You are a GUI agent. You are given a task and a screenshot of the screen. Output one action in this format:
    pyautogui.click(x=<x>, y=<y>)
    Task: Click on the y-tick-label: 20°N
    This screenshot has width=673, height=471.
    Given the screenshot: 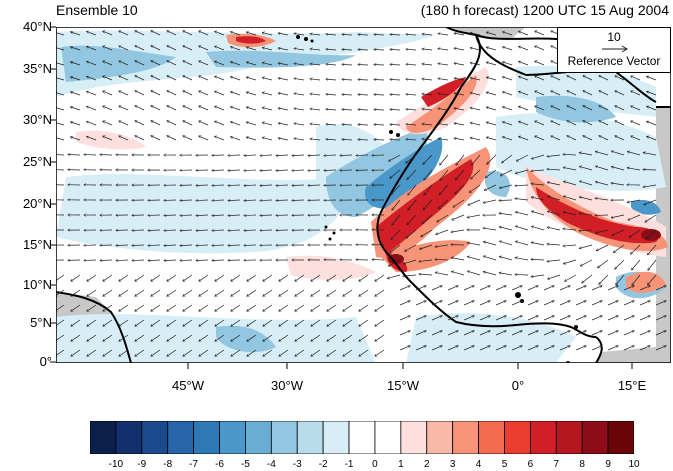 What is the action you would take?
    pyautogui.click(x=37, y=203)
    